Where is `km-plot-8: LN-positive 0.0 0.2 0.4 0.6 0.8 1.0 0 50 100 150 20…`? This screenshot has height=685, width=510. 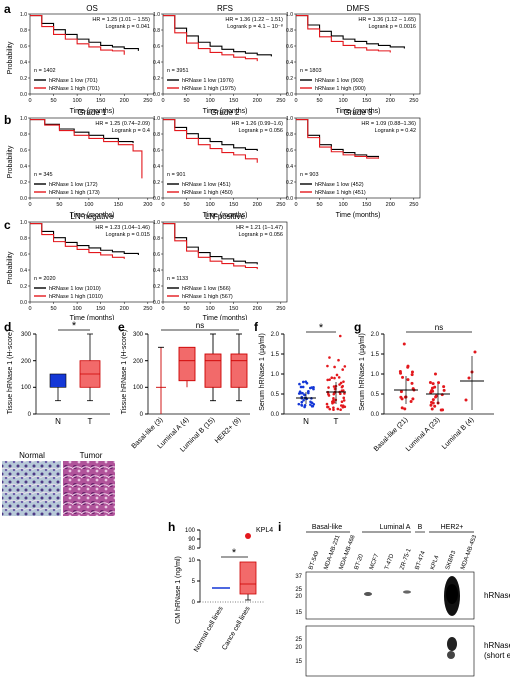 km-plot-8: LN-positive 0.0 0.2 0.4 0.6 0.8 1.0 0 50 100 150 20… is located at coordinates (220, 262).